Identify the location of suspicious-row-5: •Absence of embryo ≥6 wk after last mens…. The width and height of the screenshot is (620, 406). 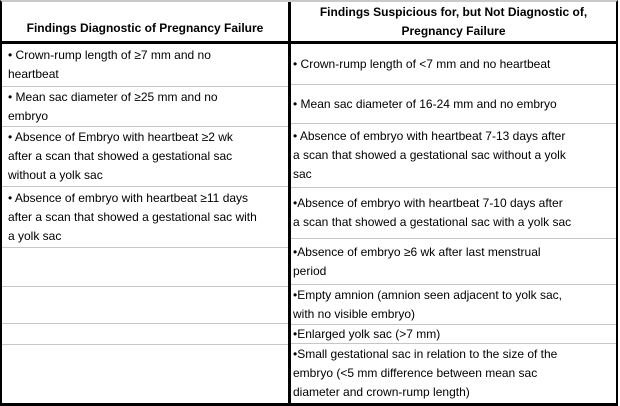
(453, 262).